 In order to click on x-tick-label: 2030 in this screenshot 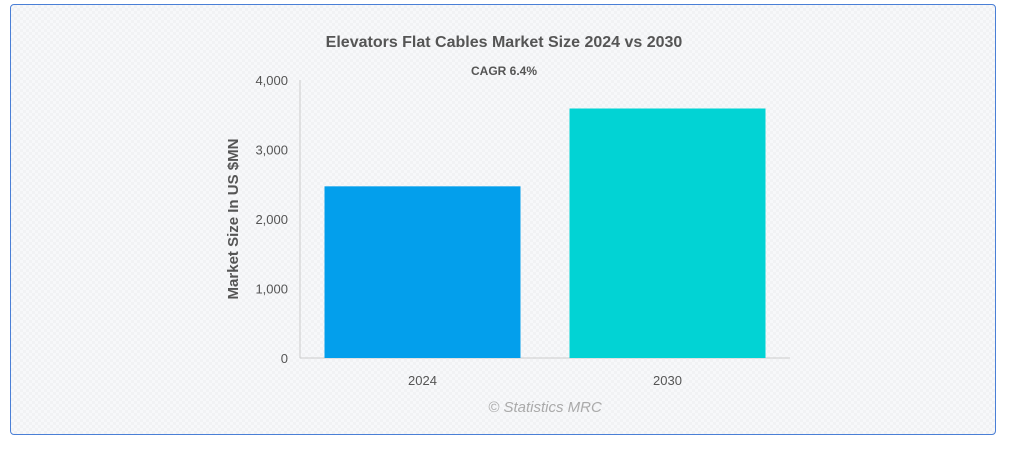, I will do `click(667, 380)`.